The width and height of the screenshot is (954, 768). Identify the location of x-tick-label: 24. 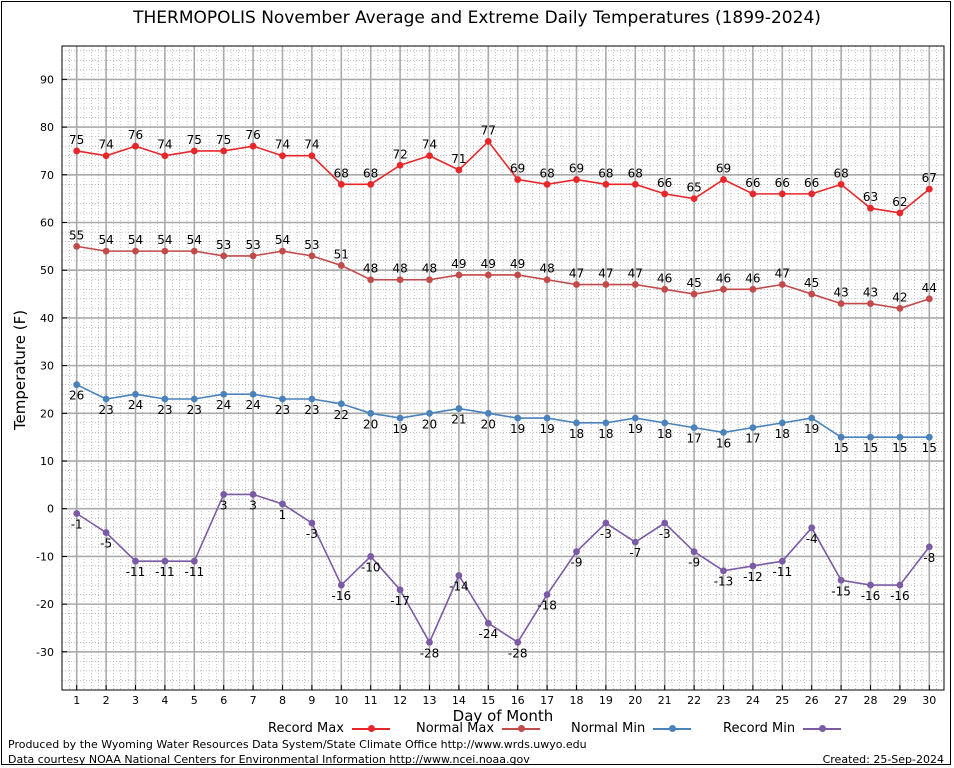
(753, 700).